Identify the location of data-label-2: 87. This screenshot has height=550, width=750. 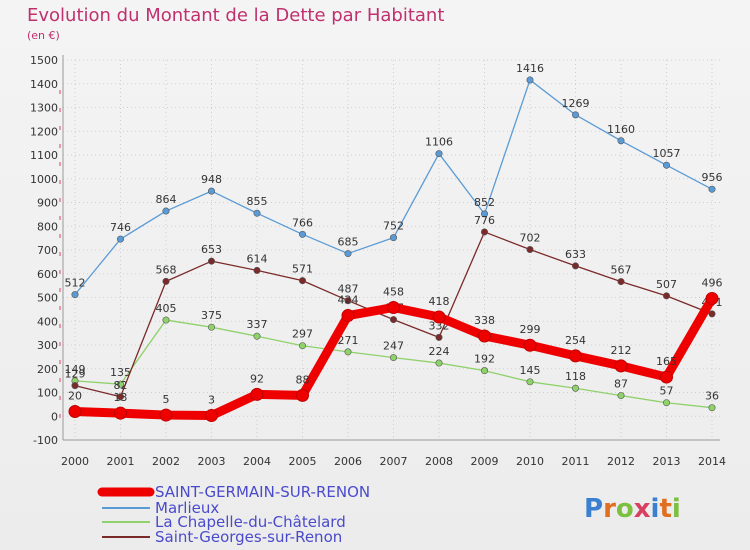
(621, 384).